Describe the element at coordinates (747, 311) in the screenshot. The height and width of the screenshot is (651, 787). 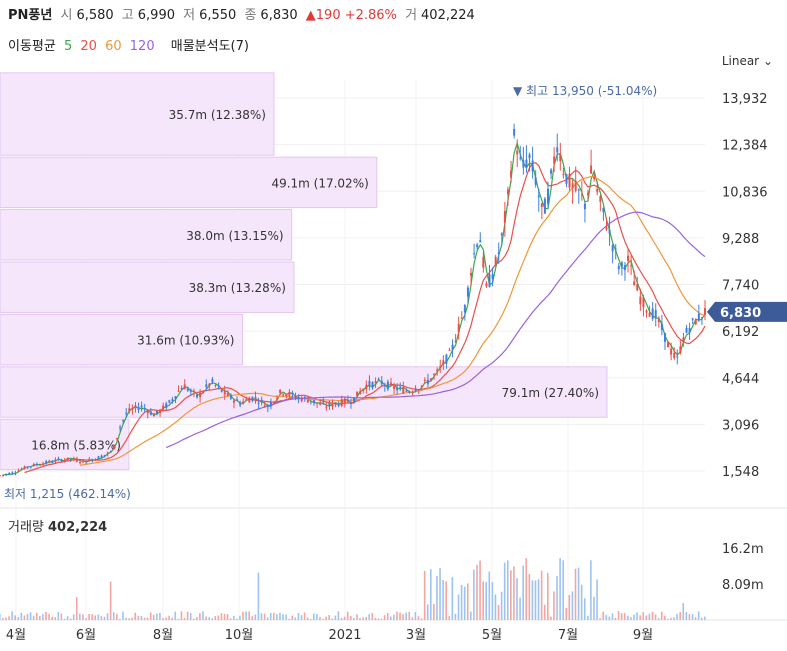
I see `current-price-tag` at that location.